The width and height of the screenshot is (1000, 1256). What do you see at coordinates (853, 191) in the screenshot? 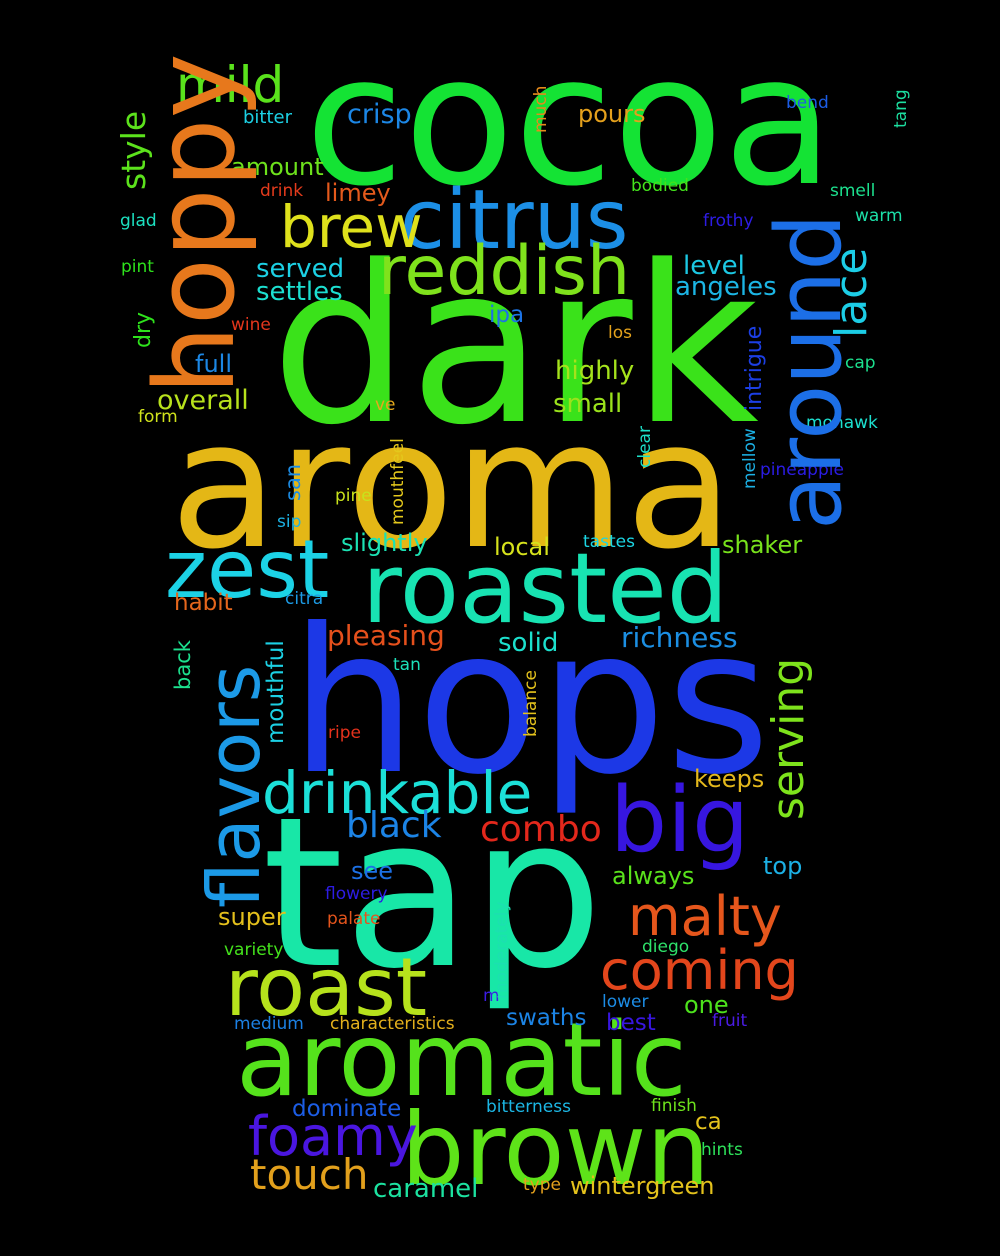
I see `word-smell: smell` at bounding box center [853, 191].